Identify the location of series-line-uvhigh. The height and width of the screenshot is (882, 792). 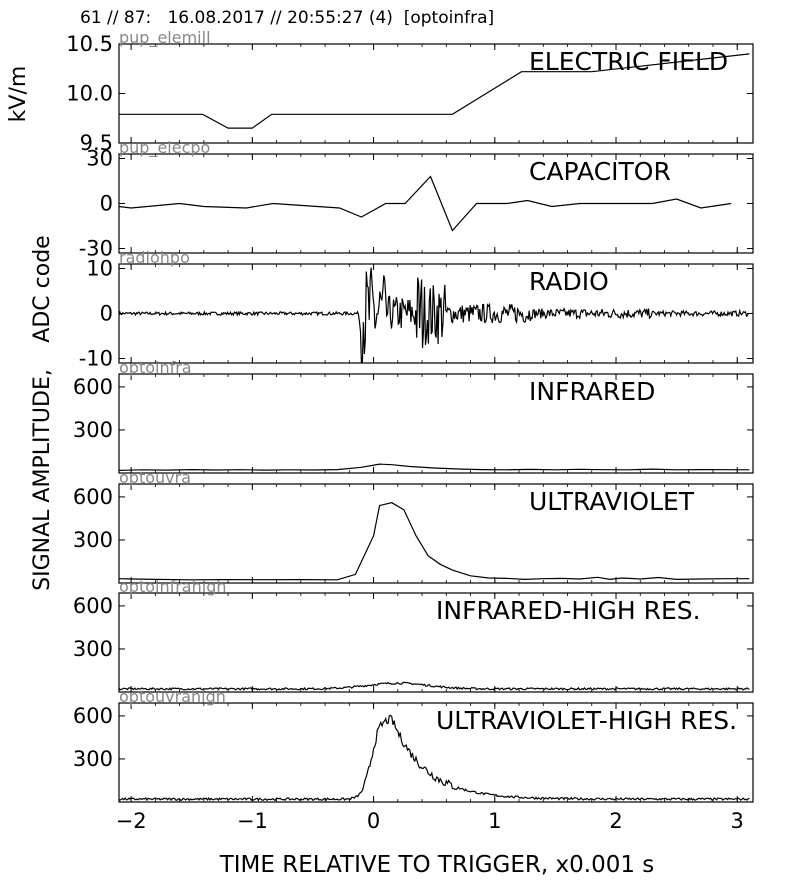
(434, 758).